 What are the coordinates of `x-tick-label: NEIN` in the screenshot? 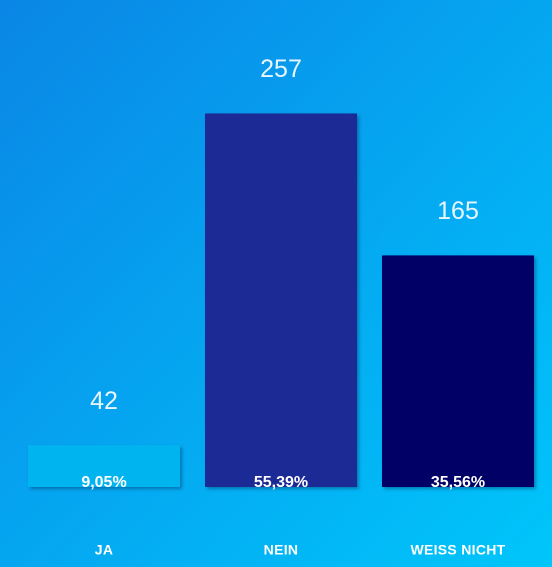 It's located at (281, 550).